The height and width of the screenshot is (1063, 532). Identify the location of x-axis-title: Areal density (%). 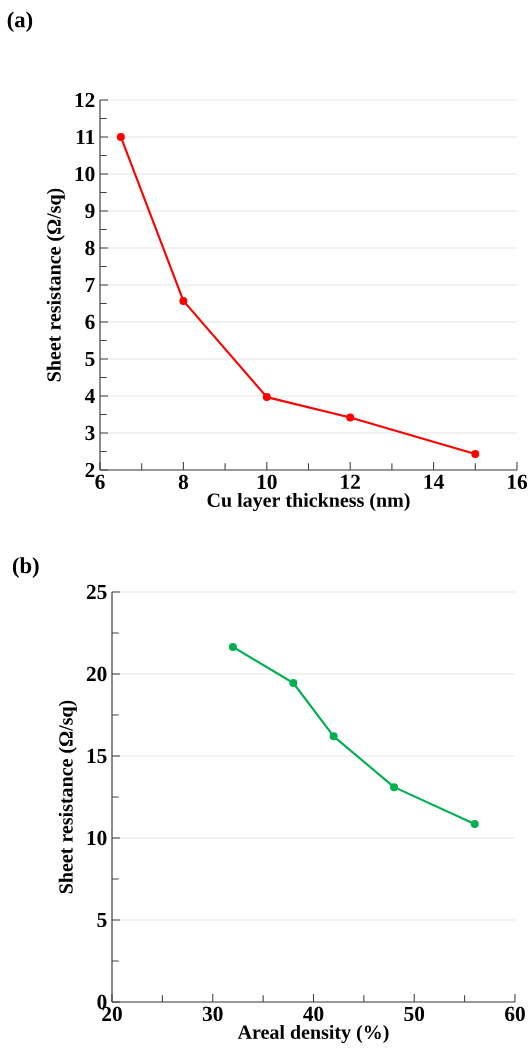
(313, 1034).